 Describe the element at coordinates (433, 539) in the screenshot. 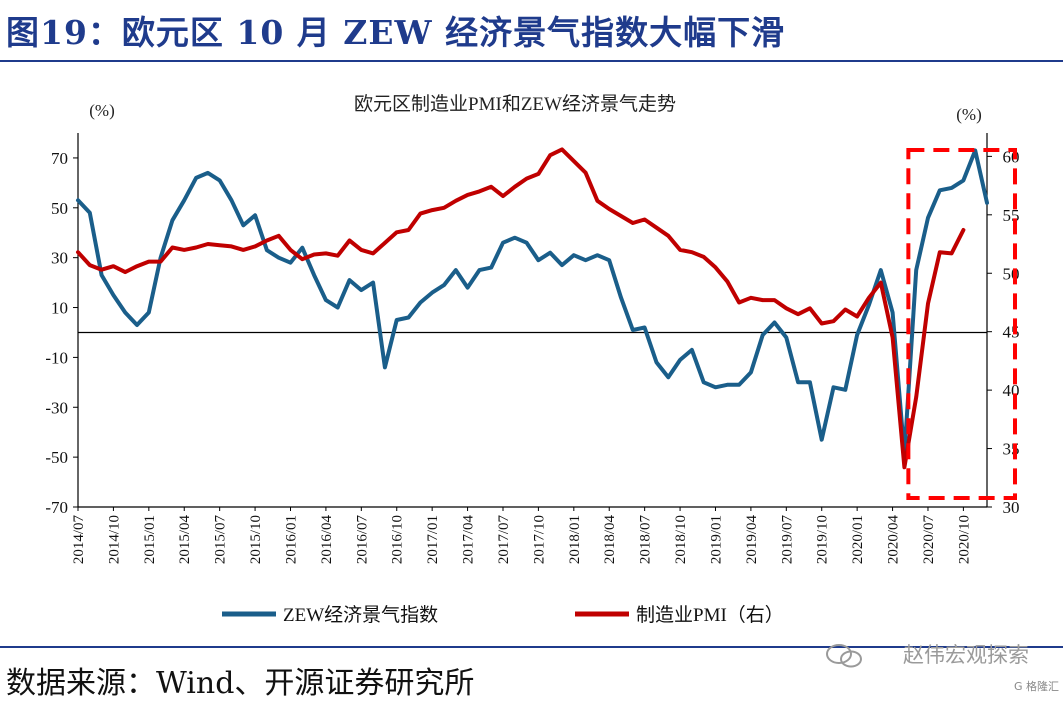

I see `x-tick-label: 2017/01` at that location.